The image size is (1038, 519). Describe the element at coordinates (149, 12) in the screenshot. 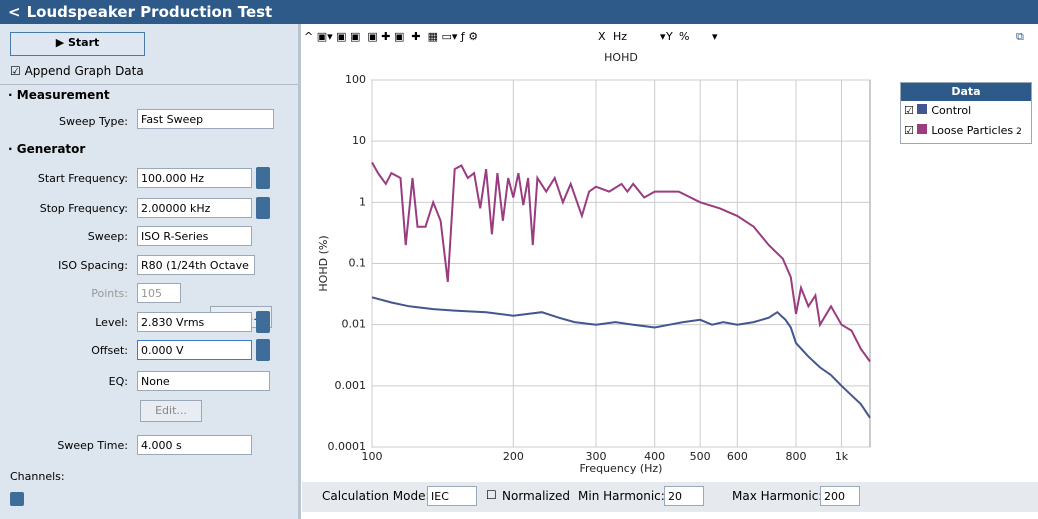

I see `app-title: Loudspeaker Production Test` at that location.